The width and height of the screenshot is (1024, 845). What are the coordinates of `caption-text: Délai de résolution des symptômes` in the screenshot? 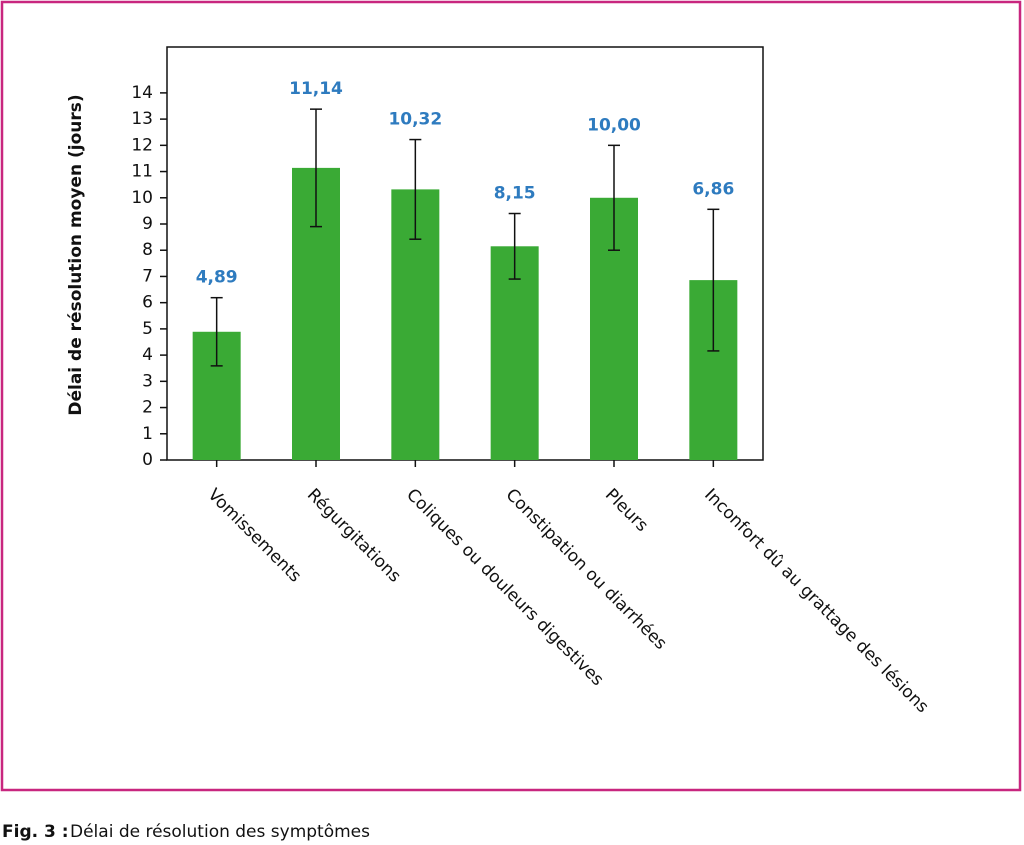 It's located at (220, 832).